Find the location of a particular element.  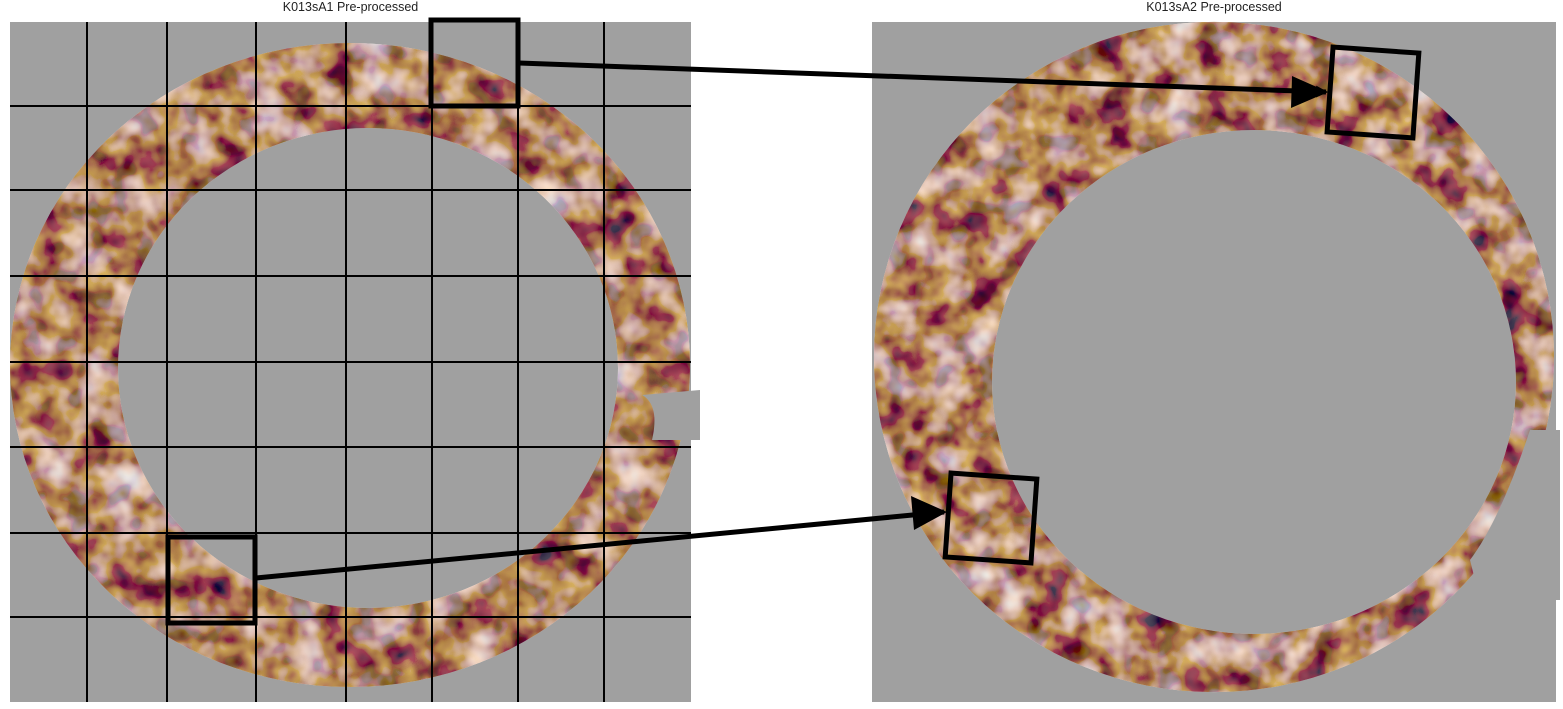

right-ring-cutaway is located at coordinates (1515, 515).